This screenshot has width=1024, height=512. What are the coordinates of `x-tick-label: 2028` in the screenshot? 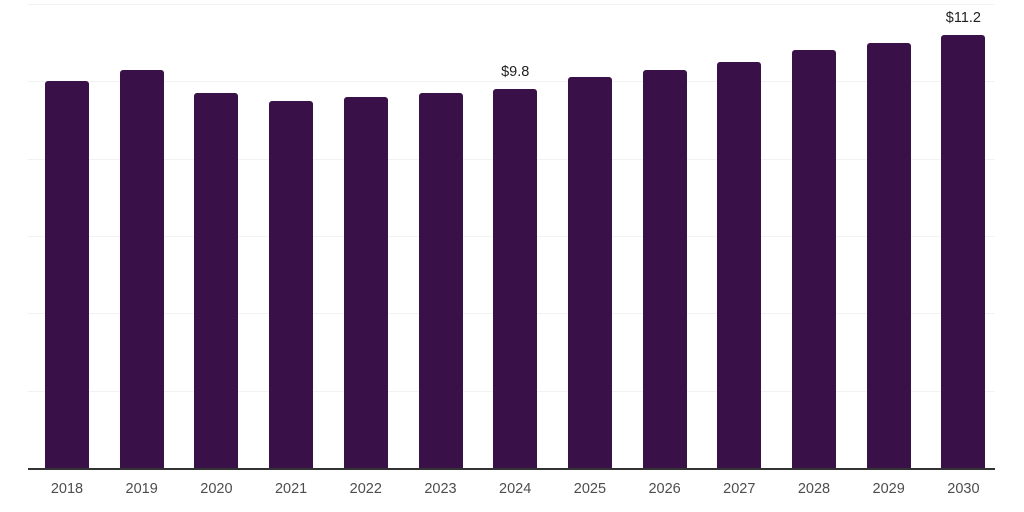 It's located at (814, 489).